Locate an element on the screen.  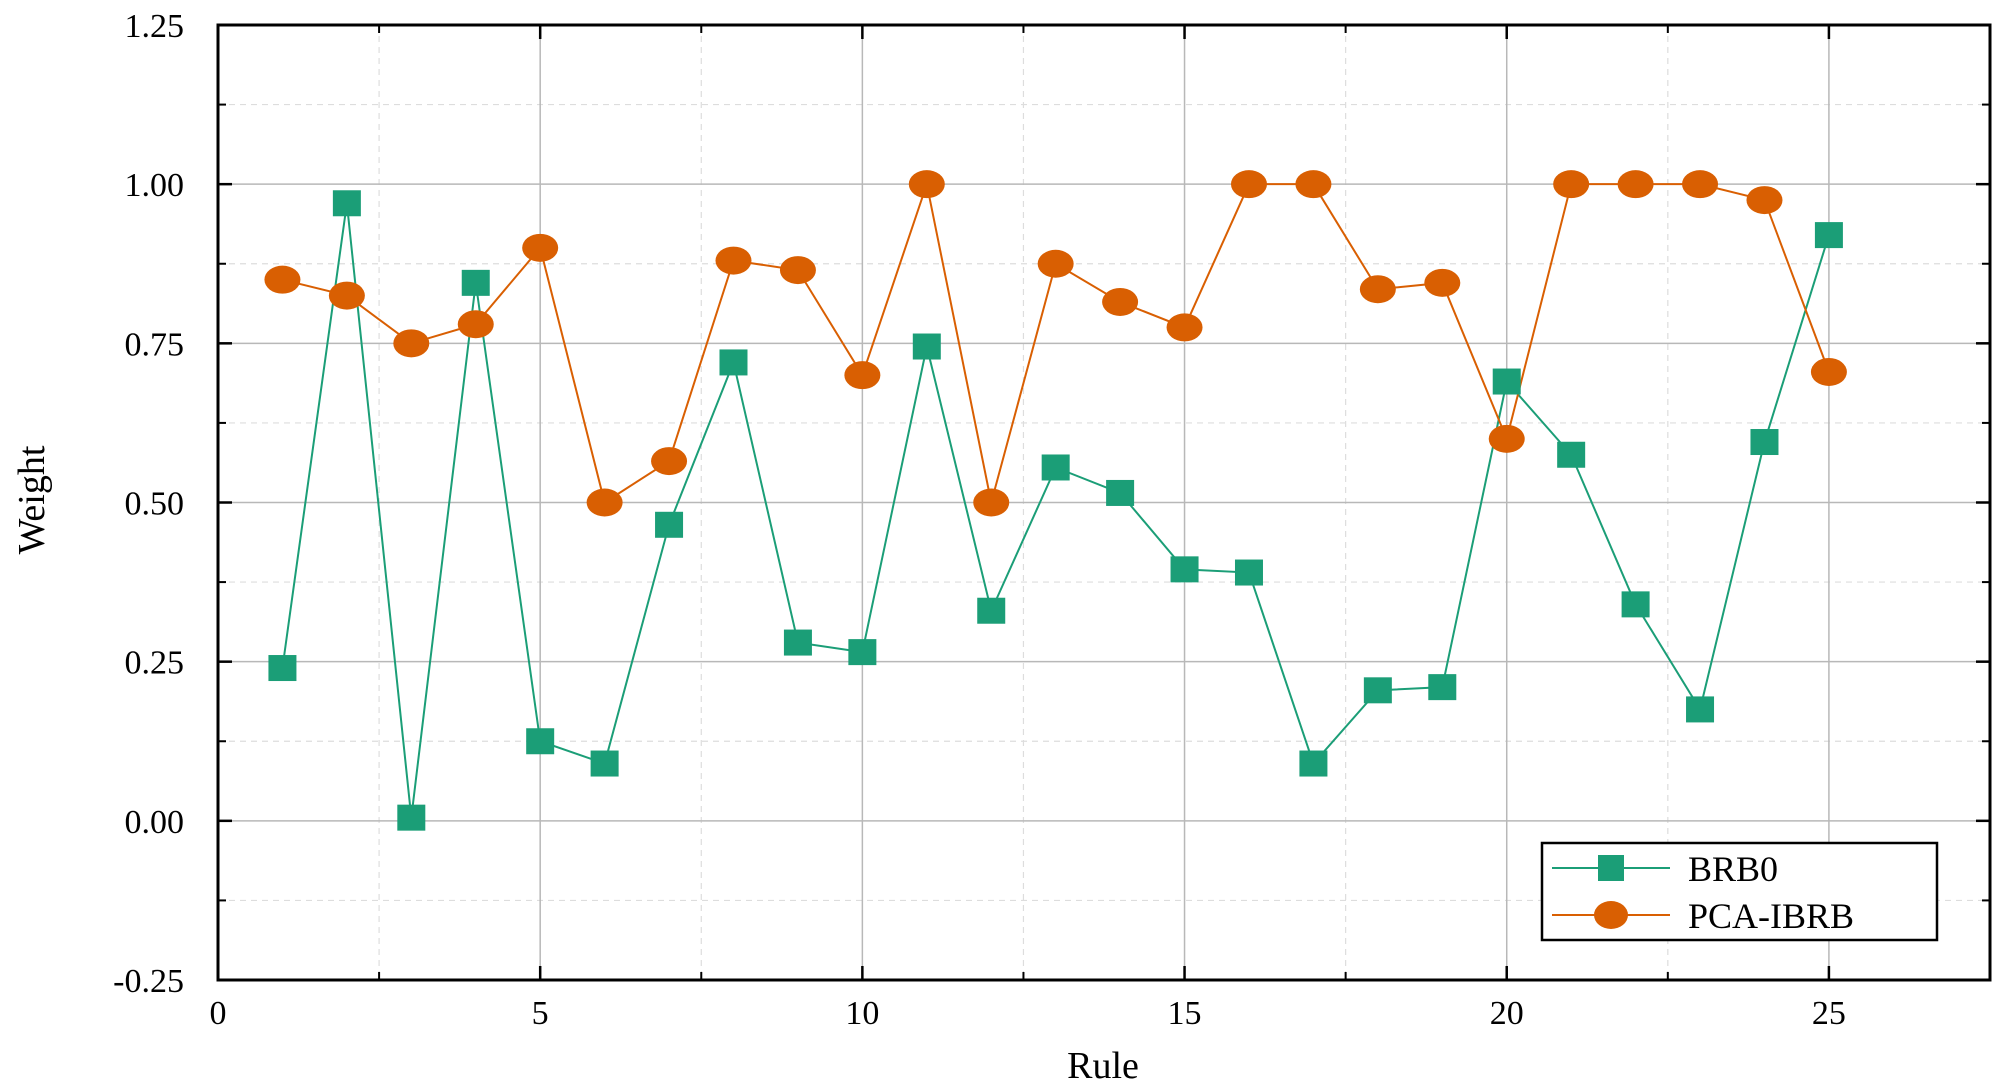
x-tick-label: 25 is located at coordinates (1829, 1013).